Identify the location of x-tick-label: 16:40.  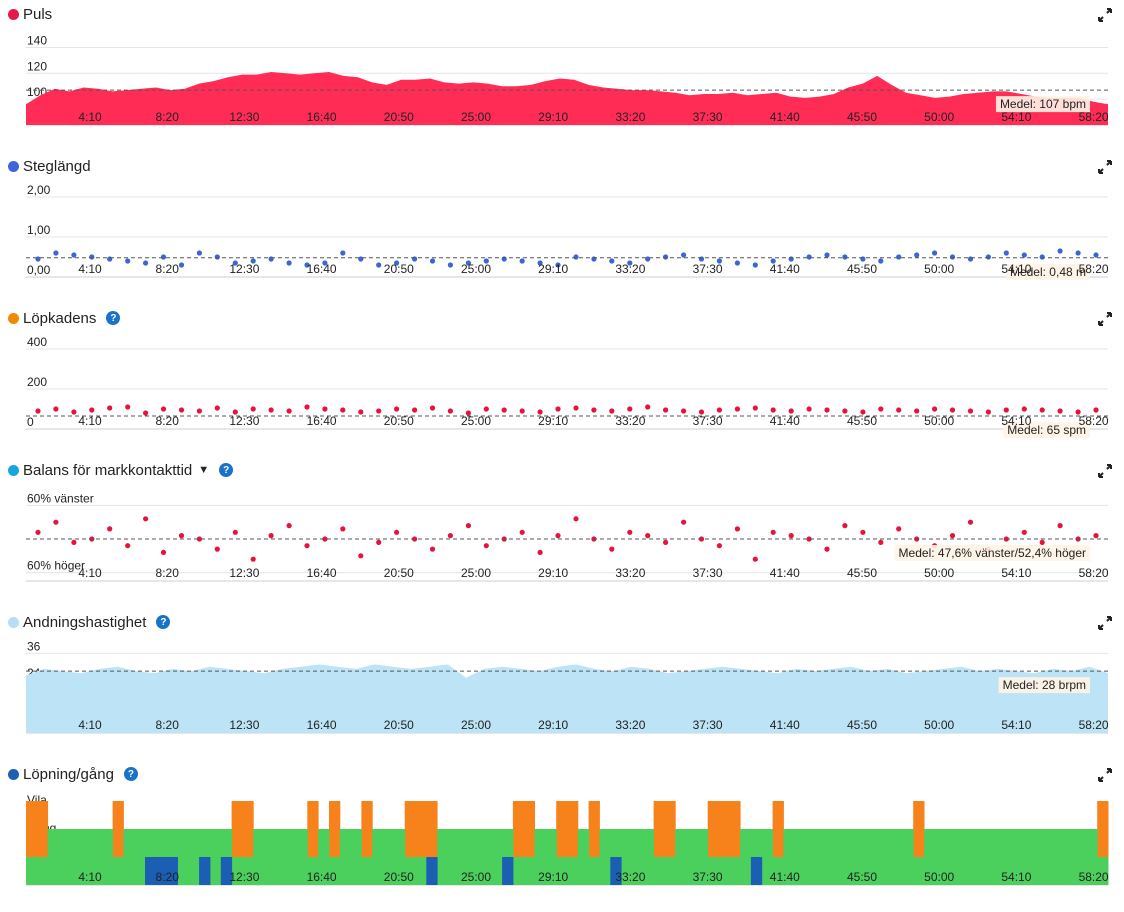
(322, 573).